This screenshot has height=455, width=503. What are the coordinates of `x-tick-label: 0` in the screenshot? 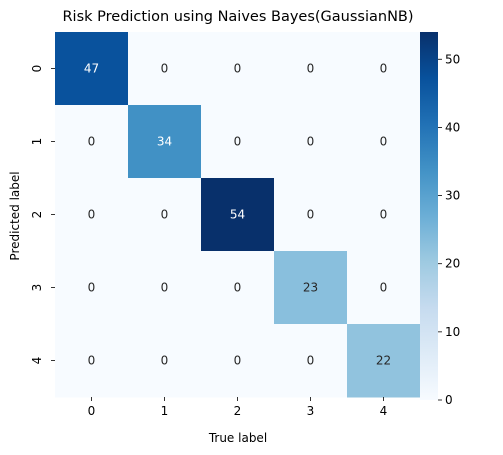 It's located at (92, 411).